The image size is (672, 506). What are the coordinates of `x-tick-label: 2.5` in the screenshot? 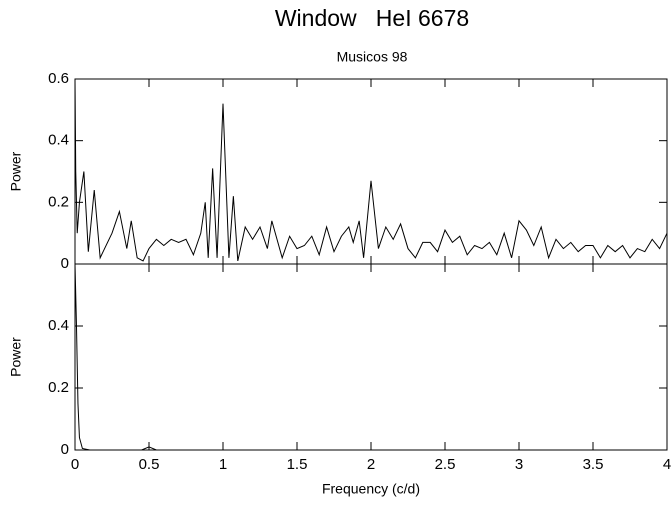 It's located at (445, 464).